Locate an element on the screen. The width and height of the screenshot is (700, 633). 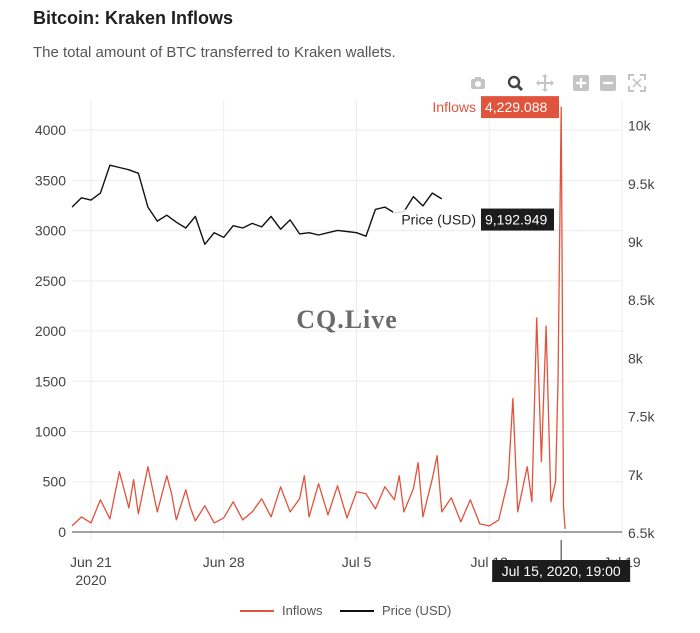
zoom-icon is located at coordinates (515, 83).